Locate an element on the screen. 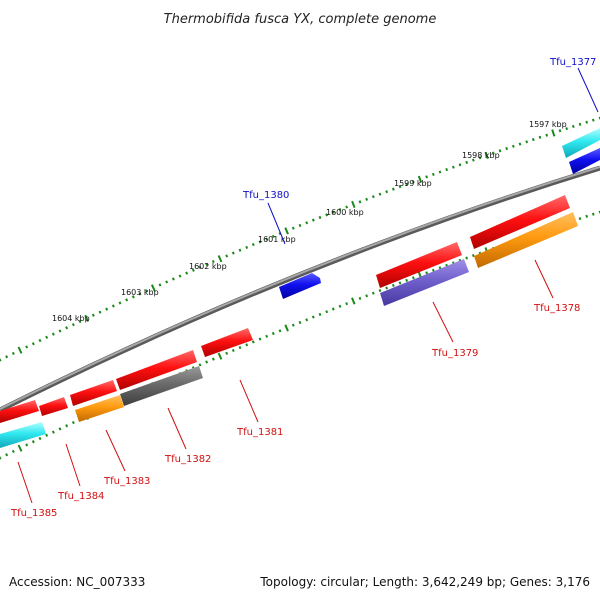 The width and height of the screenshot is (600, 600). gene-tfu-1384-red is located at coordinates (53, 406).